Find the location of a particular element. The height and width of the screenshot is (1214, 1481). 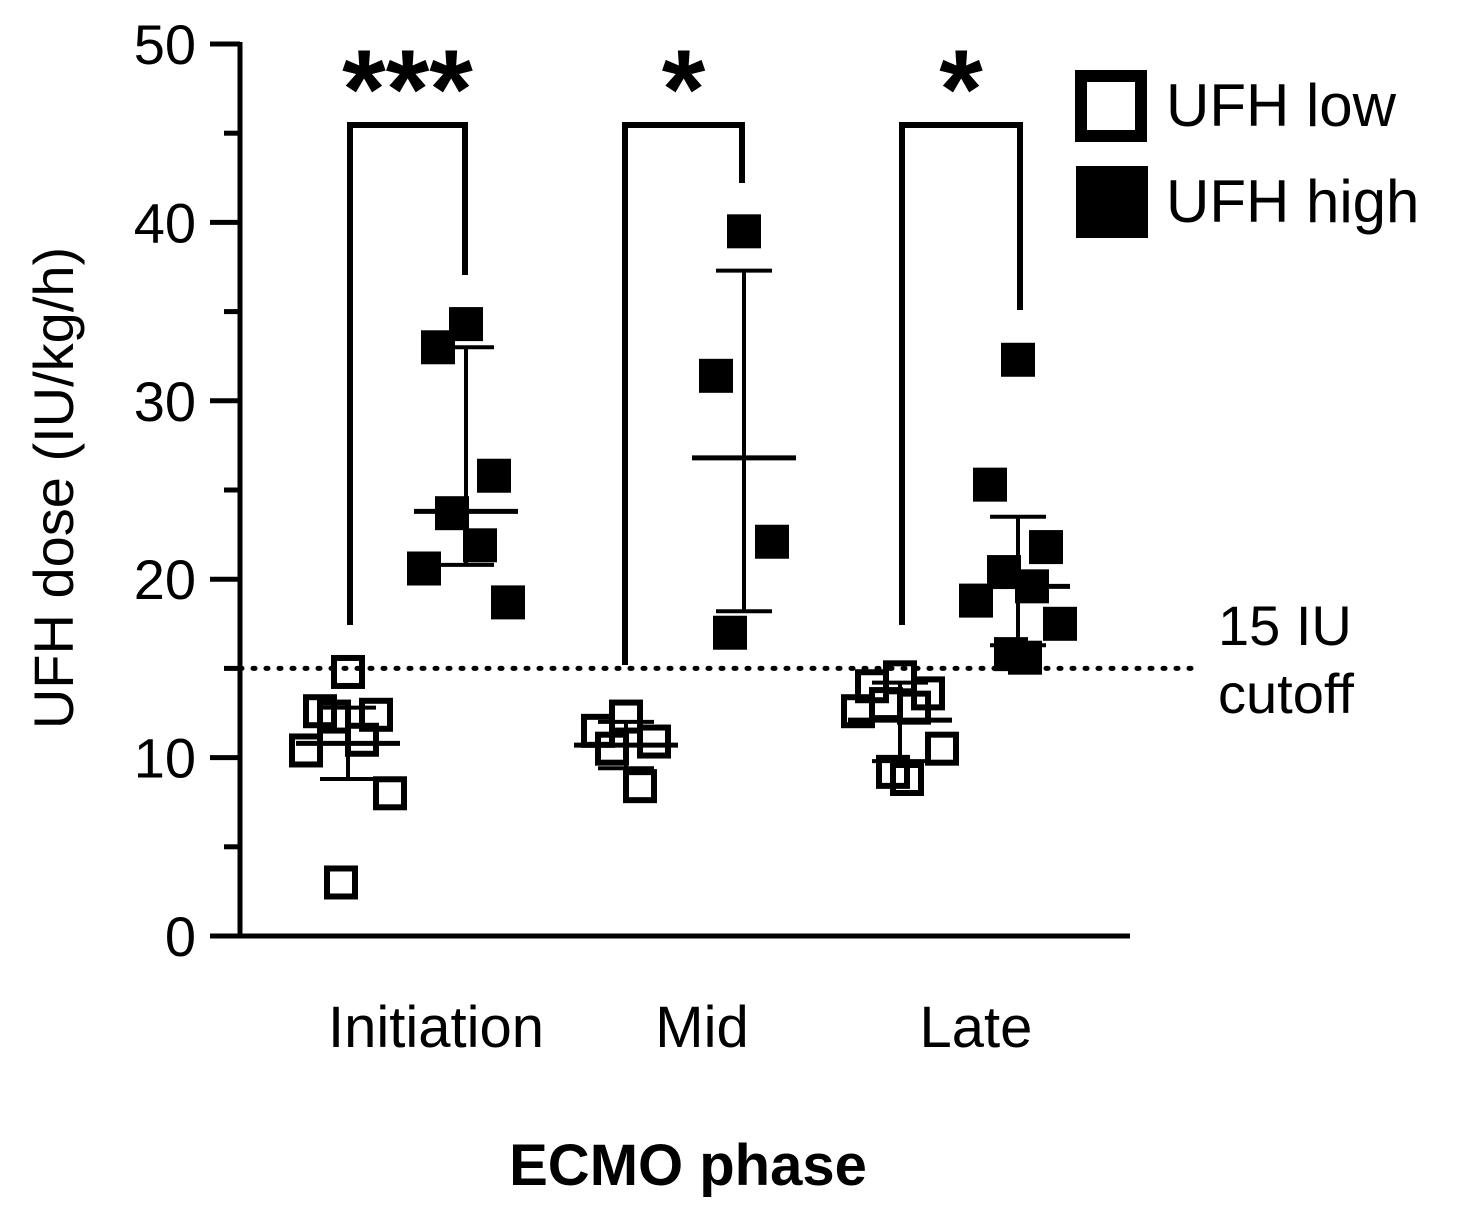

legend-marker-open-square is located at coordinates (1111, 106).